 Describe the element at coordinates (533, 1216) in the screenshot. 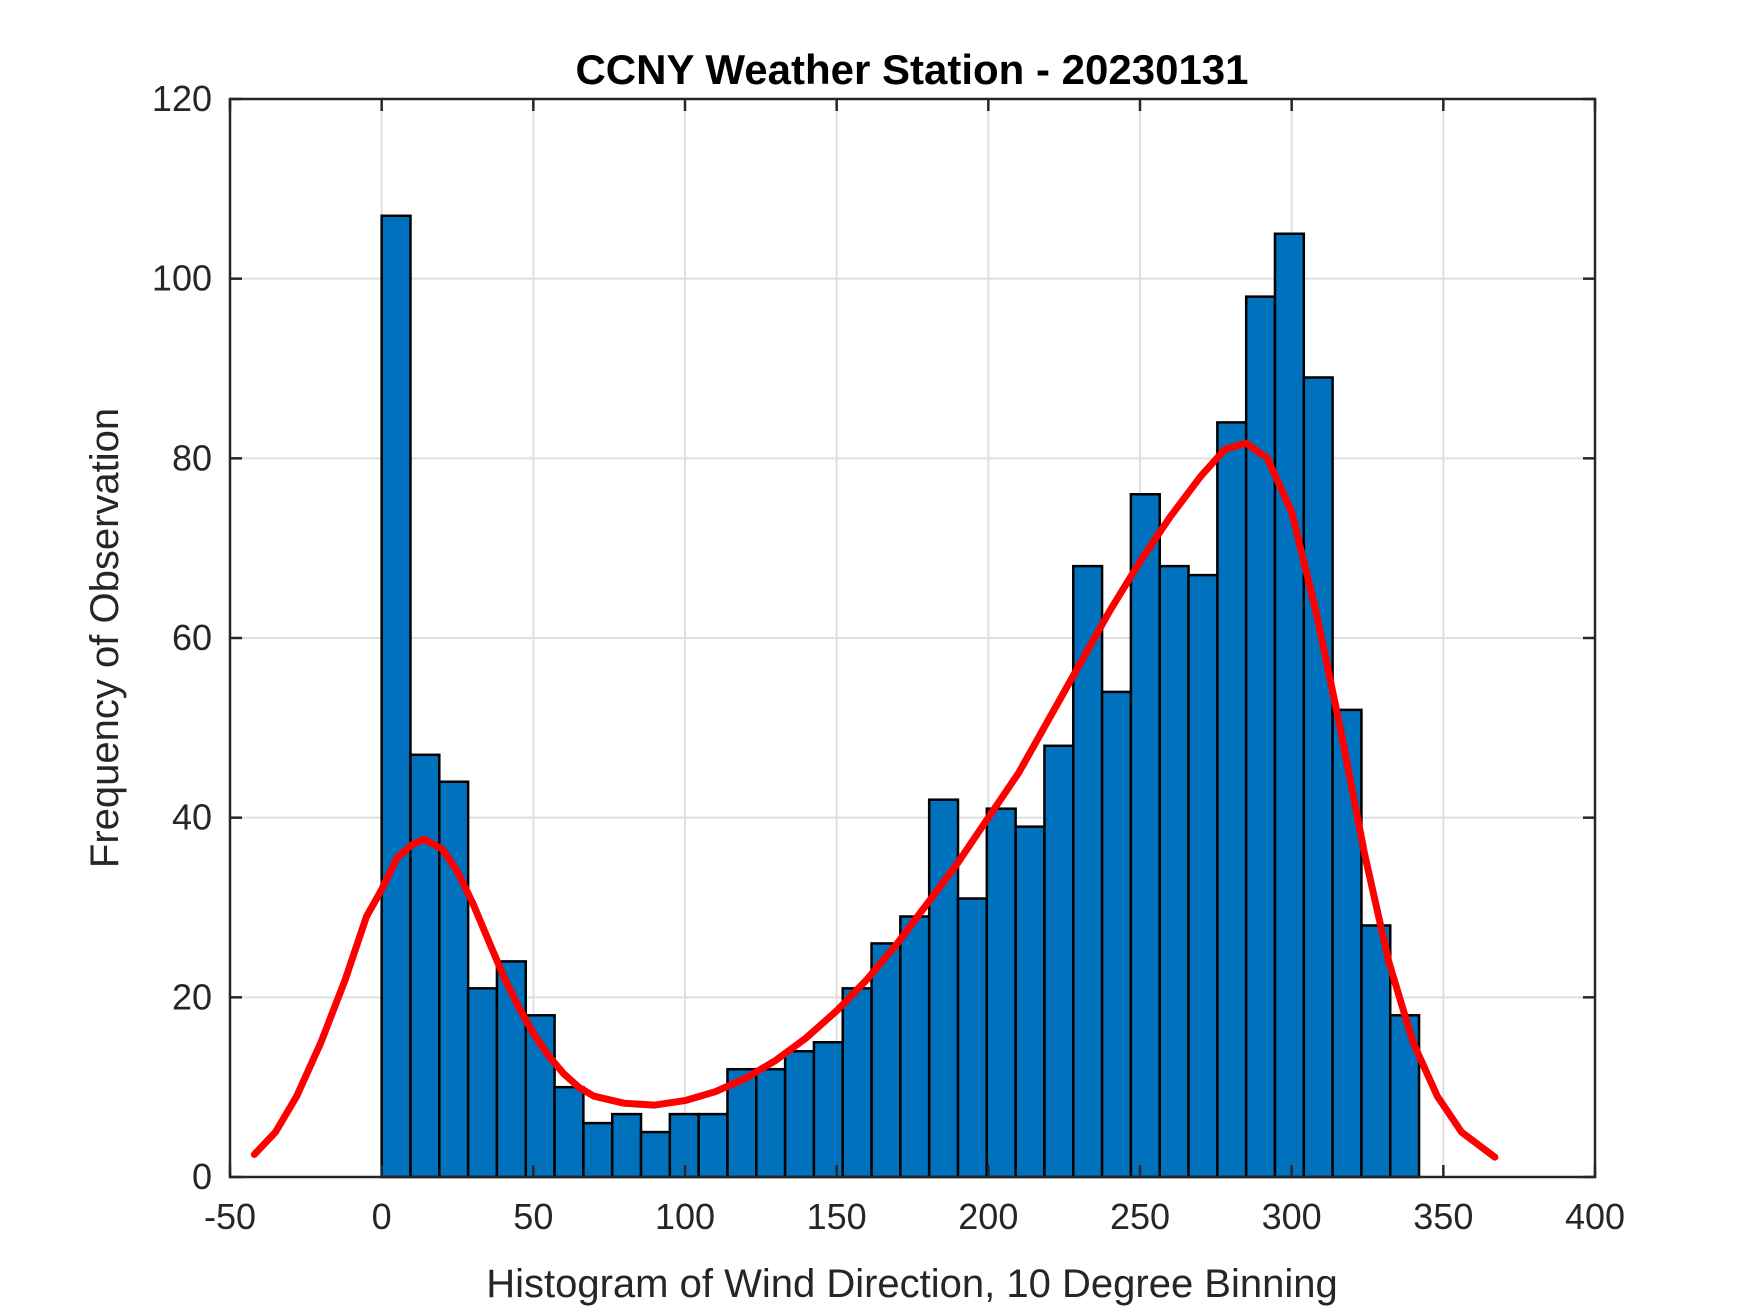

I see `x-tick-label: 50` at that location.